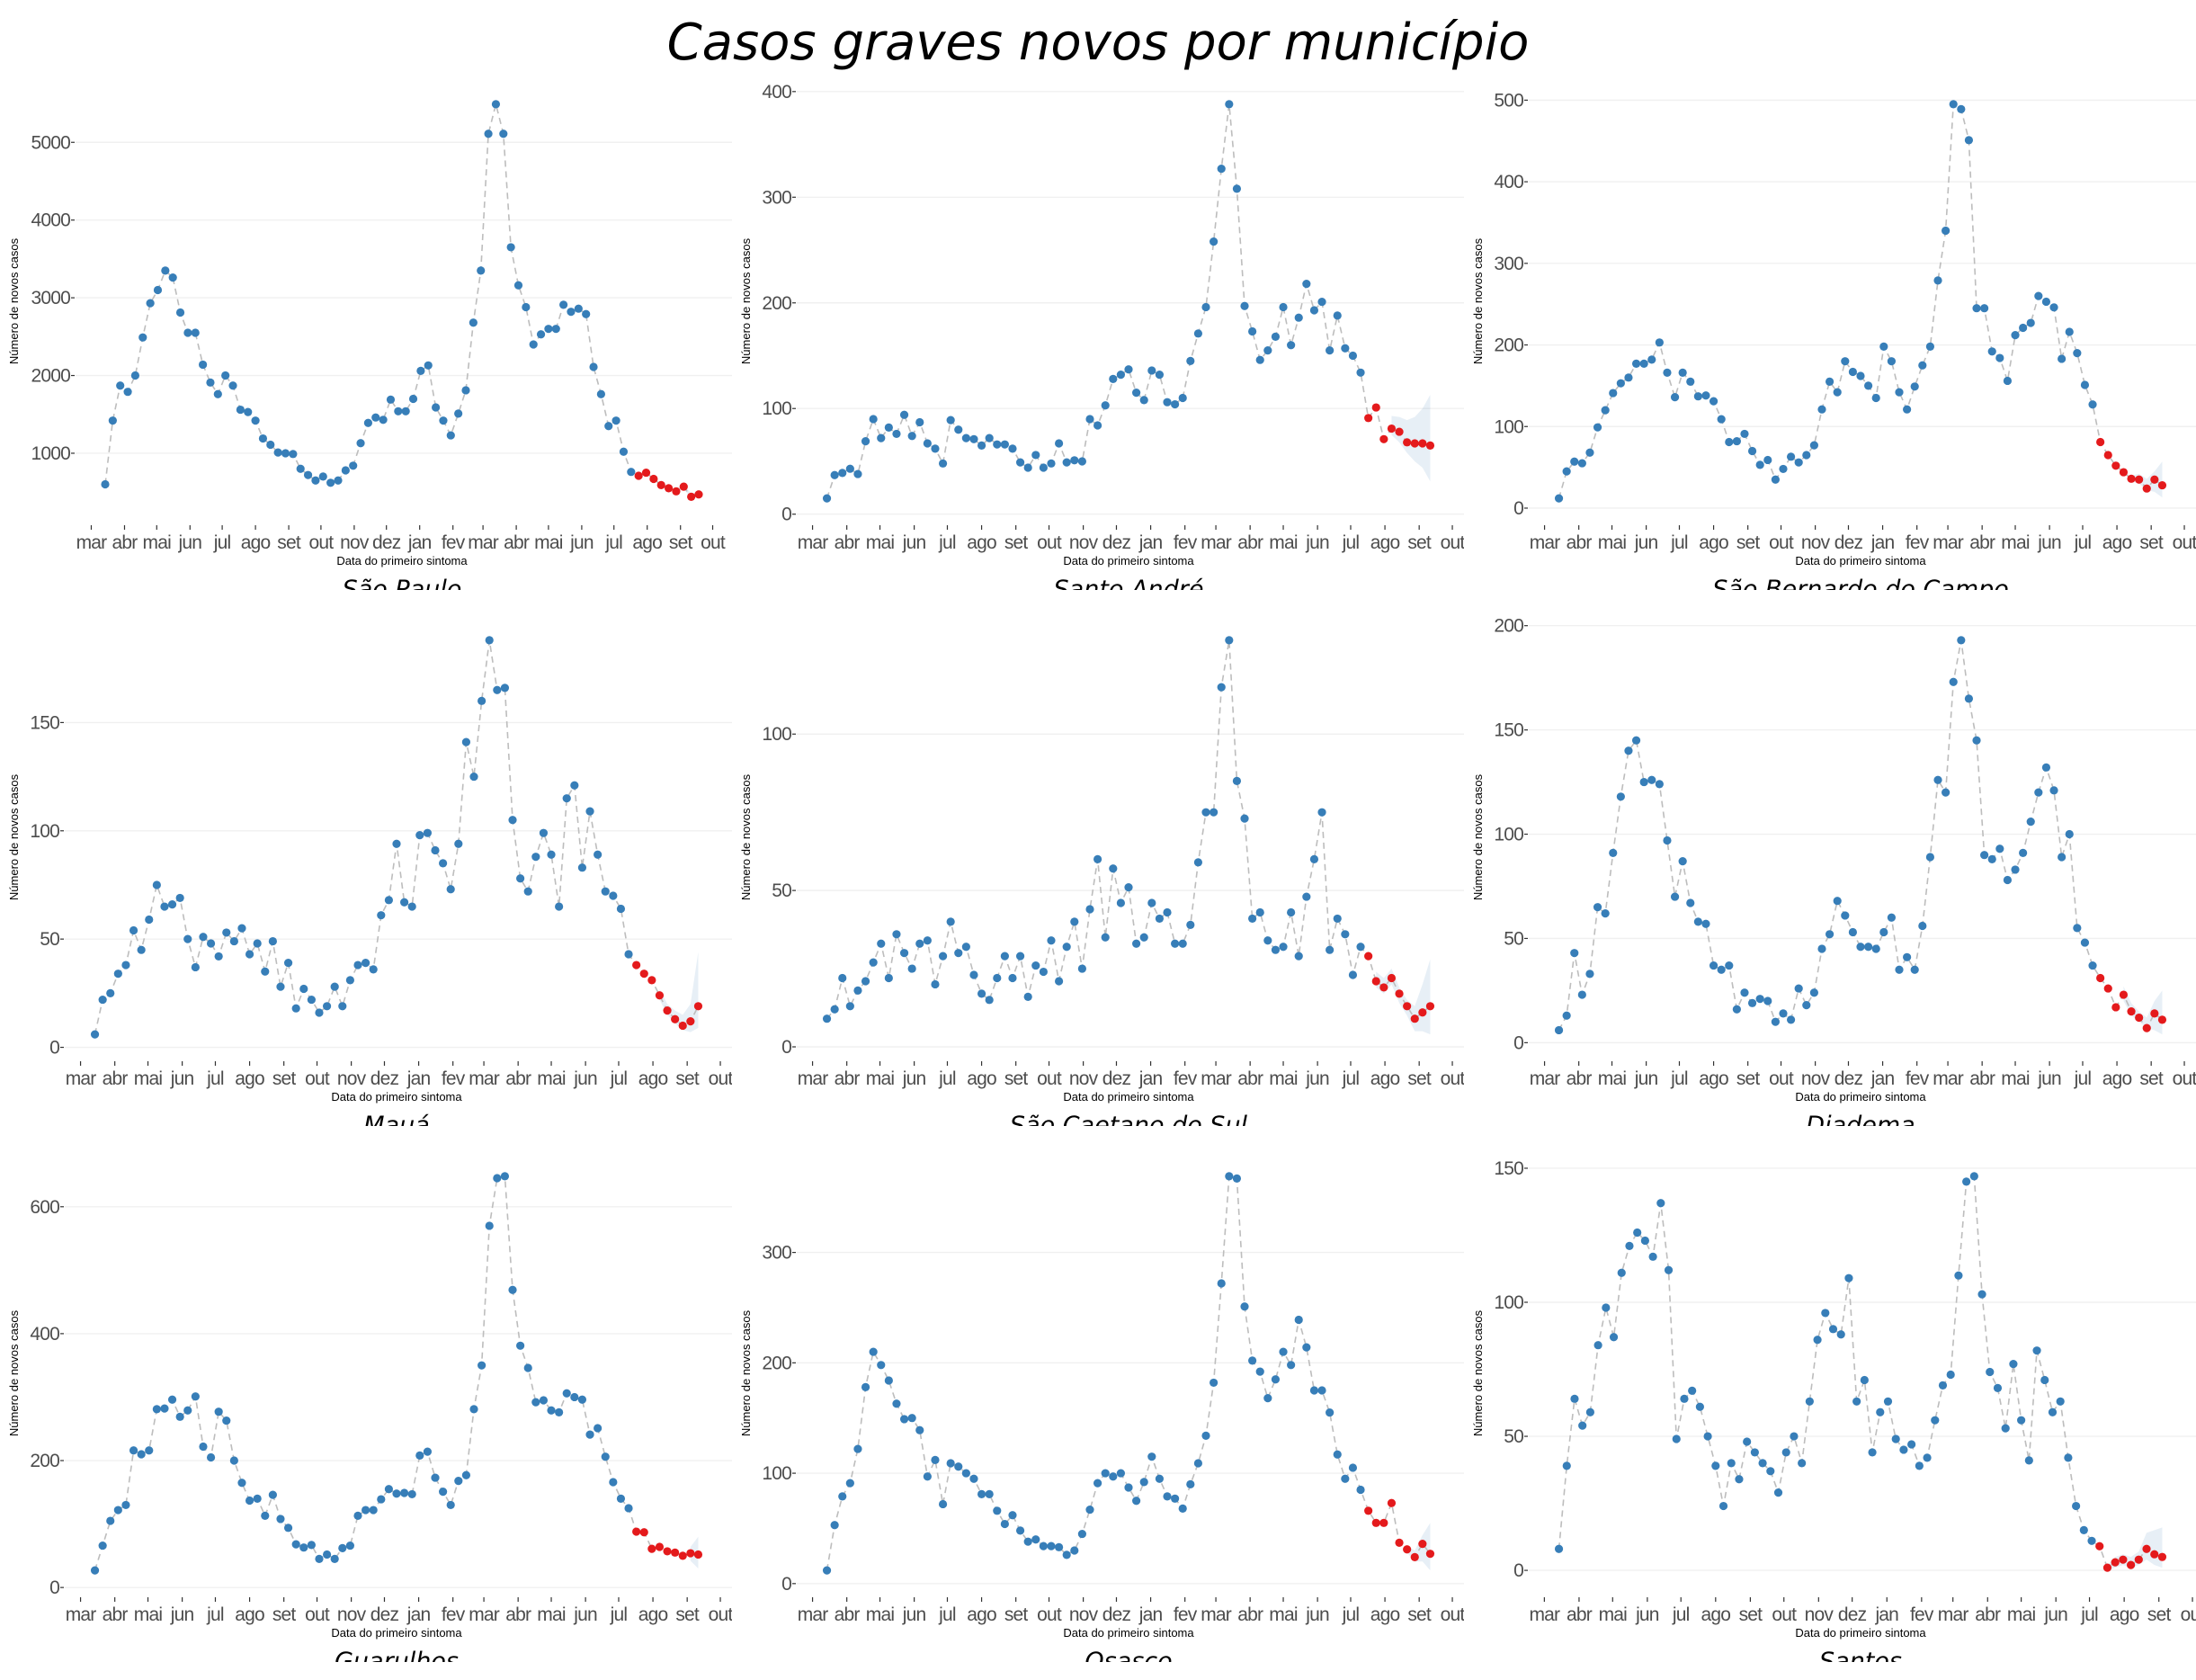 The image size is (2196, 1680). Describe the element at coordinates (1508, 427) in the screenshot. I see `y-tick-label: 100` at that location.